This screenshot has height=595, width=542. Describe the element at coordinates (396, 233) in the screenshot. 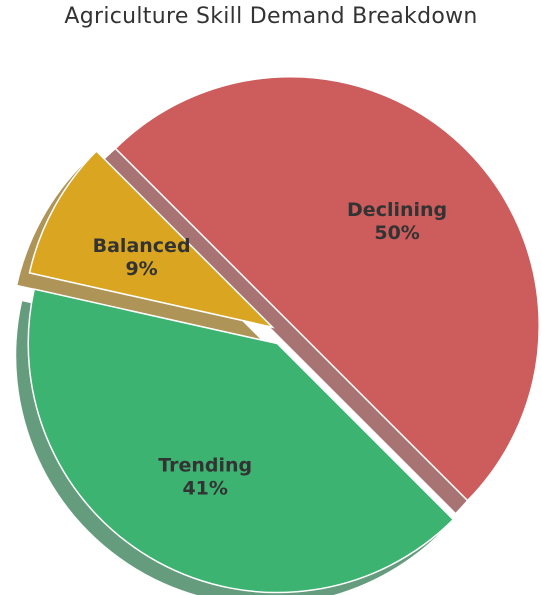

I see `slice-percent-label: 50%` at that location.